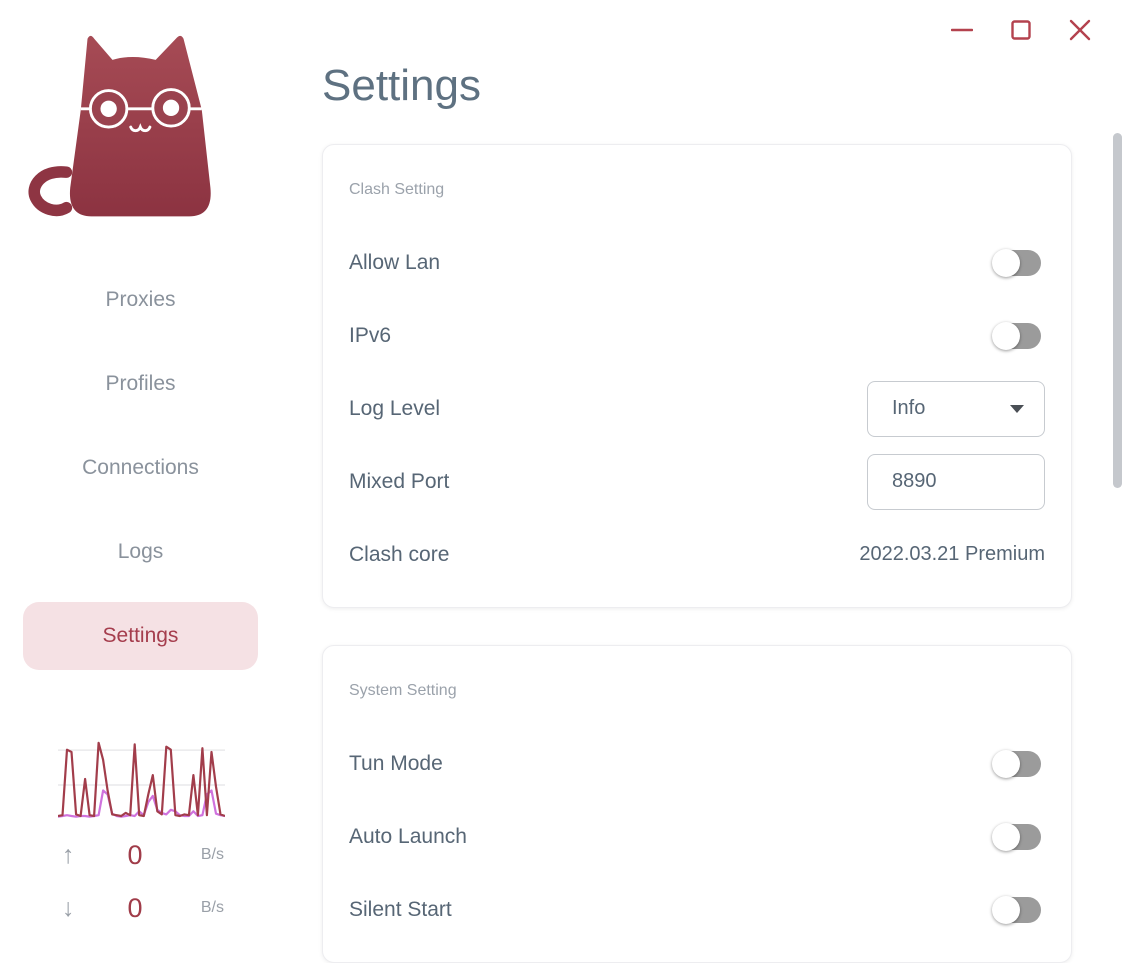 The height and width of the screenshot is (963, 1124). Describe the element at coordinates (956, 408) in the screenshot. I see `log-level-select: Info` at that location.